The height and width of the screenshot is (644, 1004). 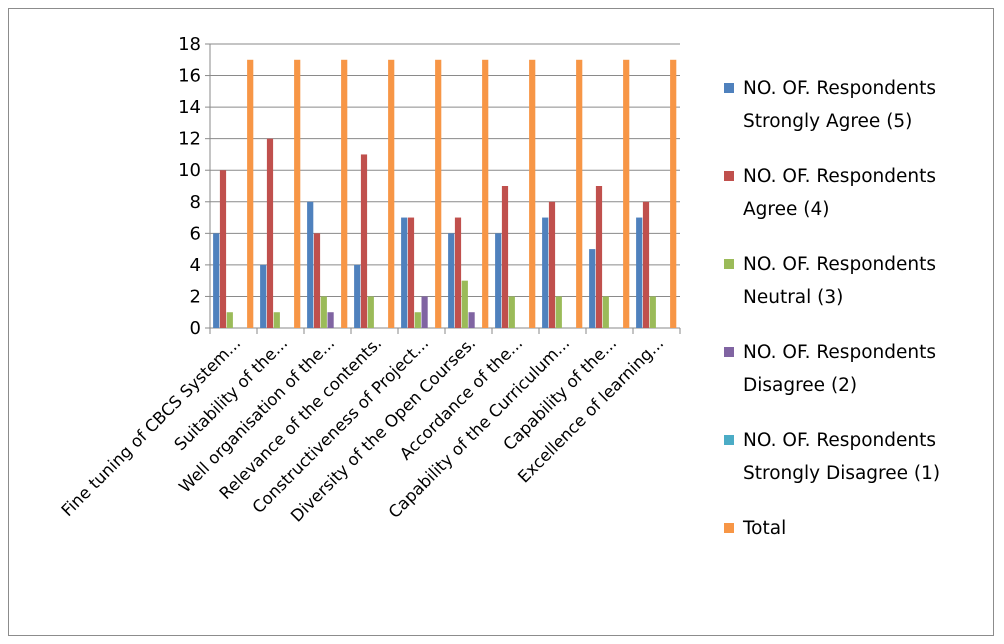 I want to click on y-tick-label: 10, so click(x=189, y=170).